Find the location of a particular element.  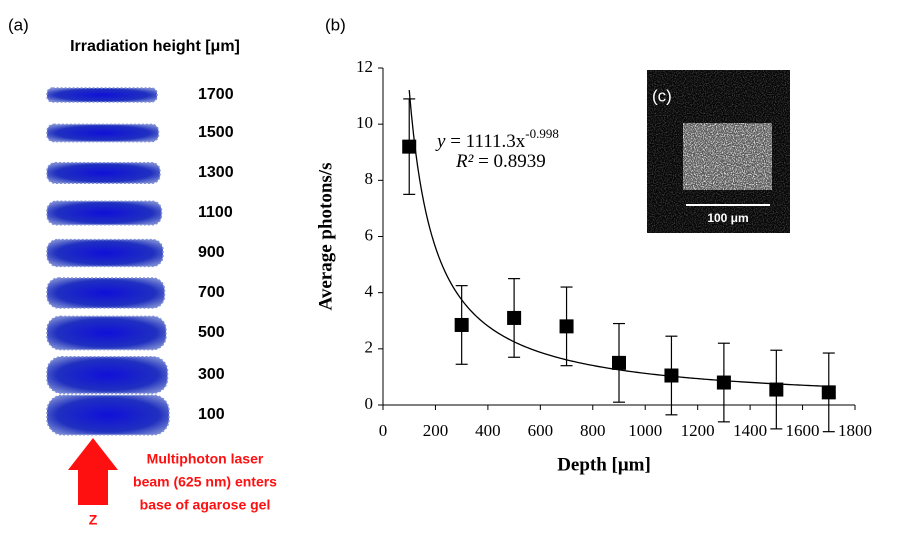

x-tick-label: 400 is located at coordinates (488, 430).